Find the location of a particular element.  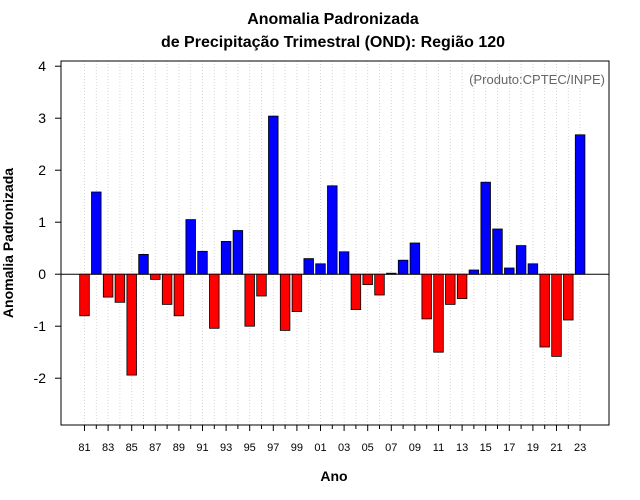

bar-2019 is located at coordinates (533, 269).